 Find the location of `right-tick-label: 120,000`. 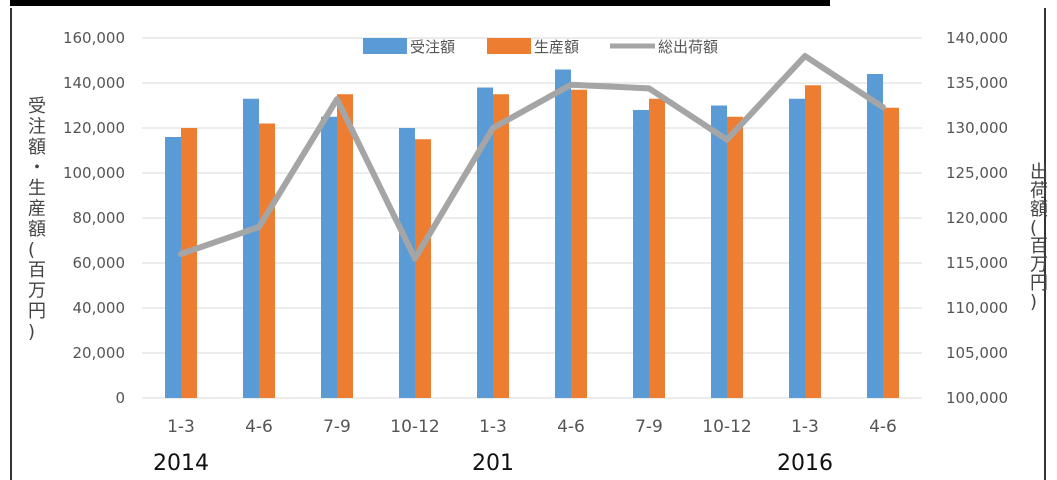

right-tick-label: 120,000 is located at coordinates (977, 218).